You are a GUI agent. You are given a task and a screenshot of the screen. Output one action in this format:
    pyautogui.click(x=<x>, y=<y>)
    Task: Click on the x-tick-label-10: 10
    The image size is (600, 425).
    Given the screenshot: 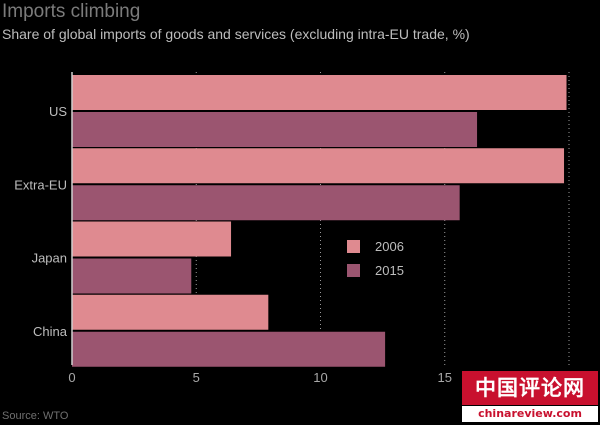 What is the action you would take?
    pyautogui.click(x=320, y=377)
    